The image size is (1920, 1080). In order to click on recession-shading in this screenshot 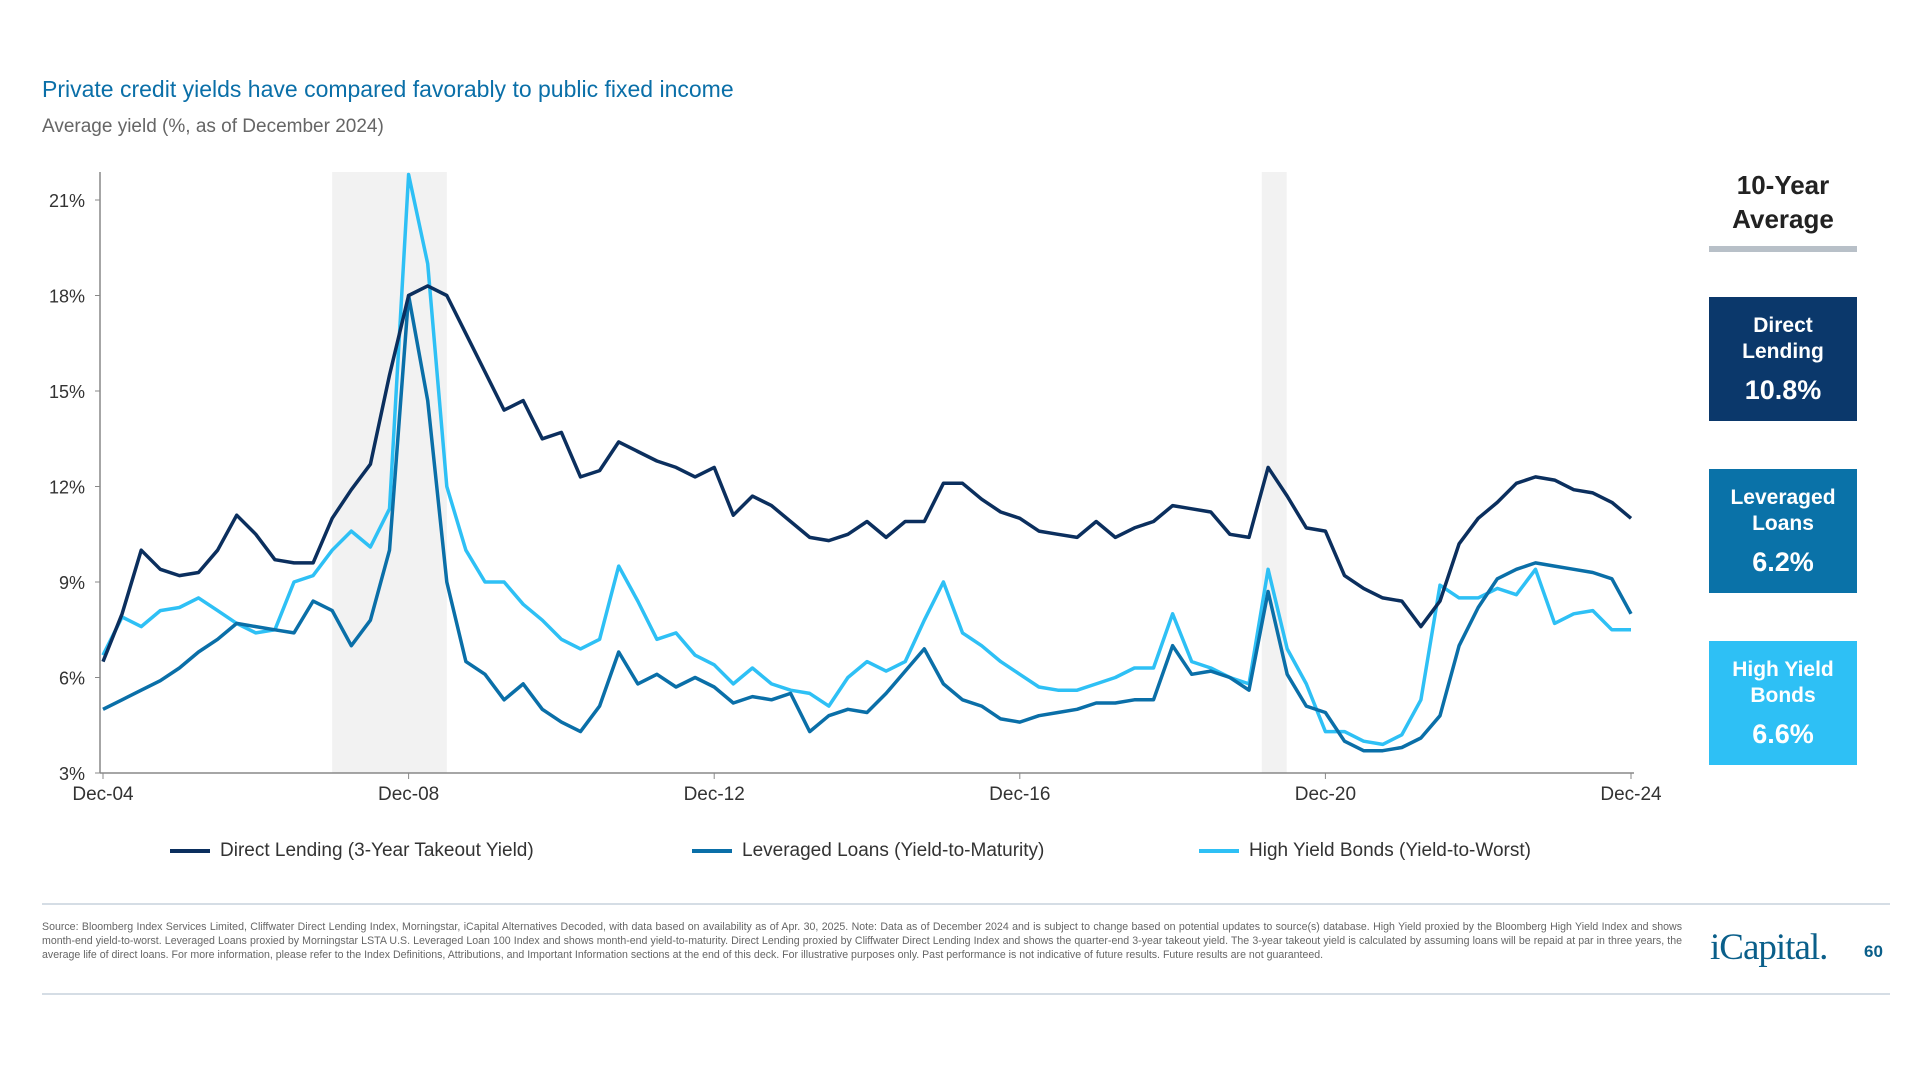, I will do `click(389, 472)`.